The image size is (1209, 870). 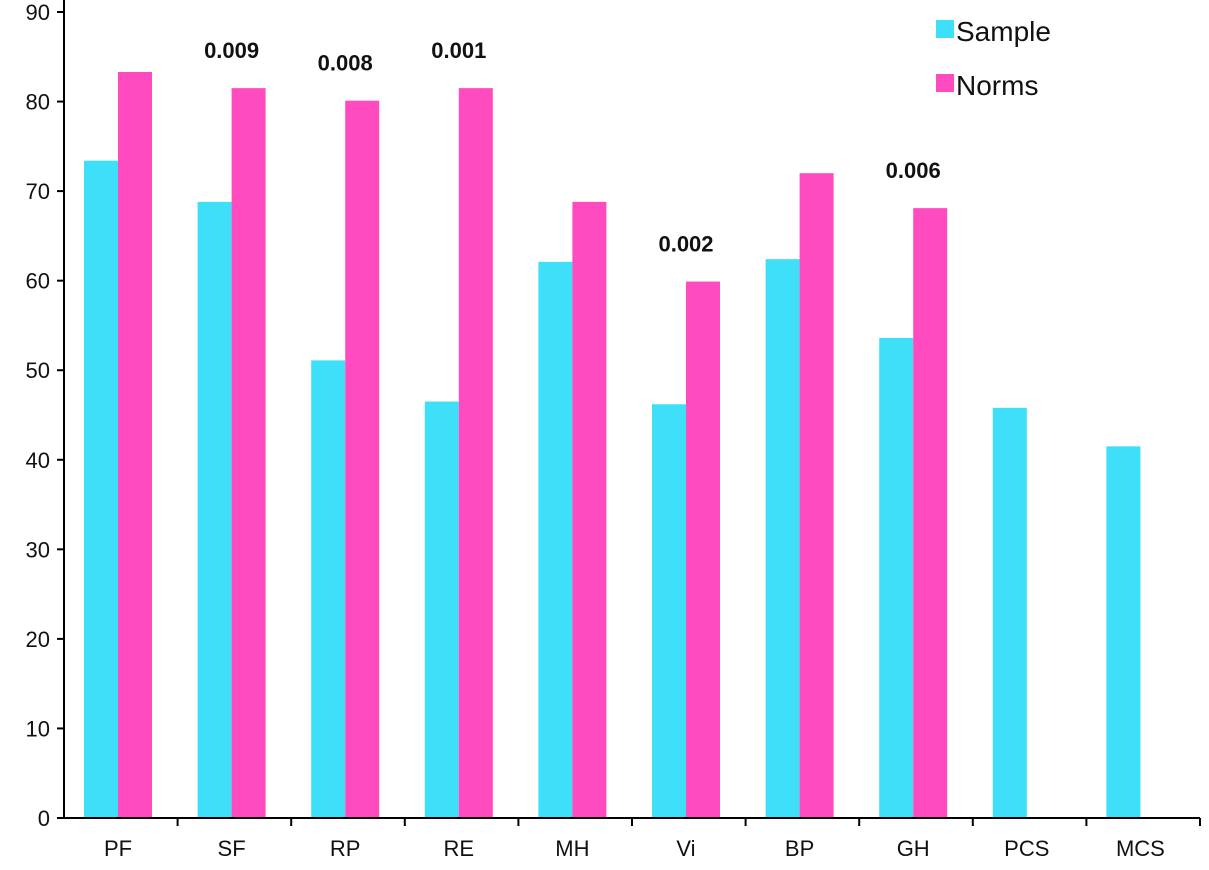 What do you see at coordinates (135, 445) in the screenshot?
I see `bar-norms-pf` at bounding box center [135, 445].